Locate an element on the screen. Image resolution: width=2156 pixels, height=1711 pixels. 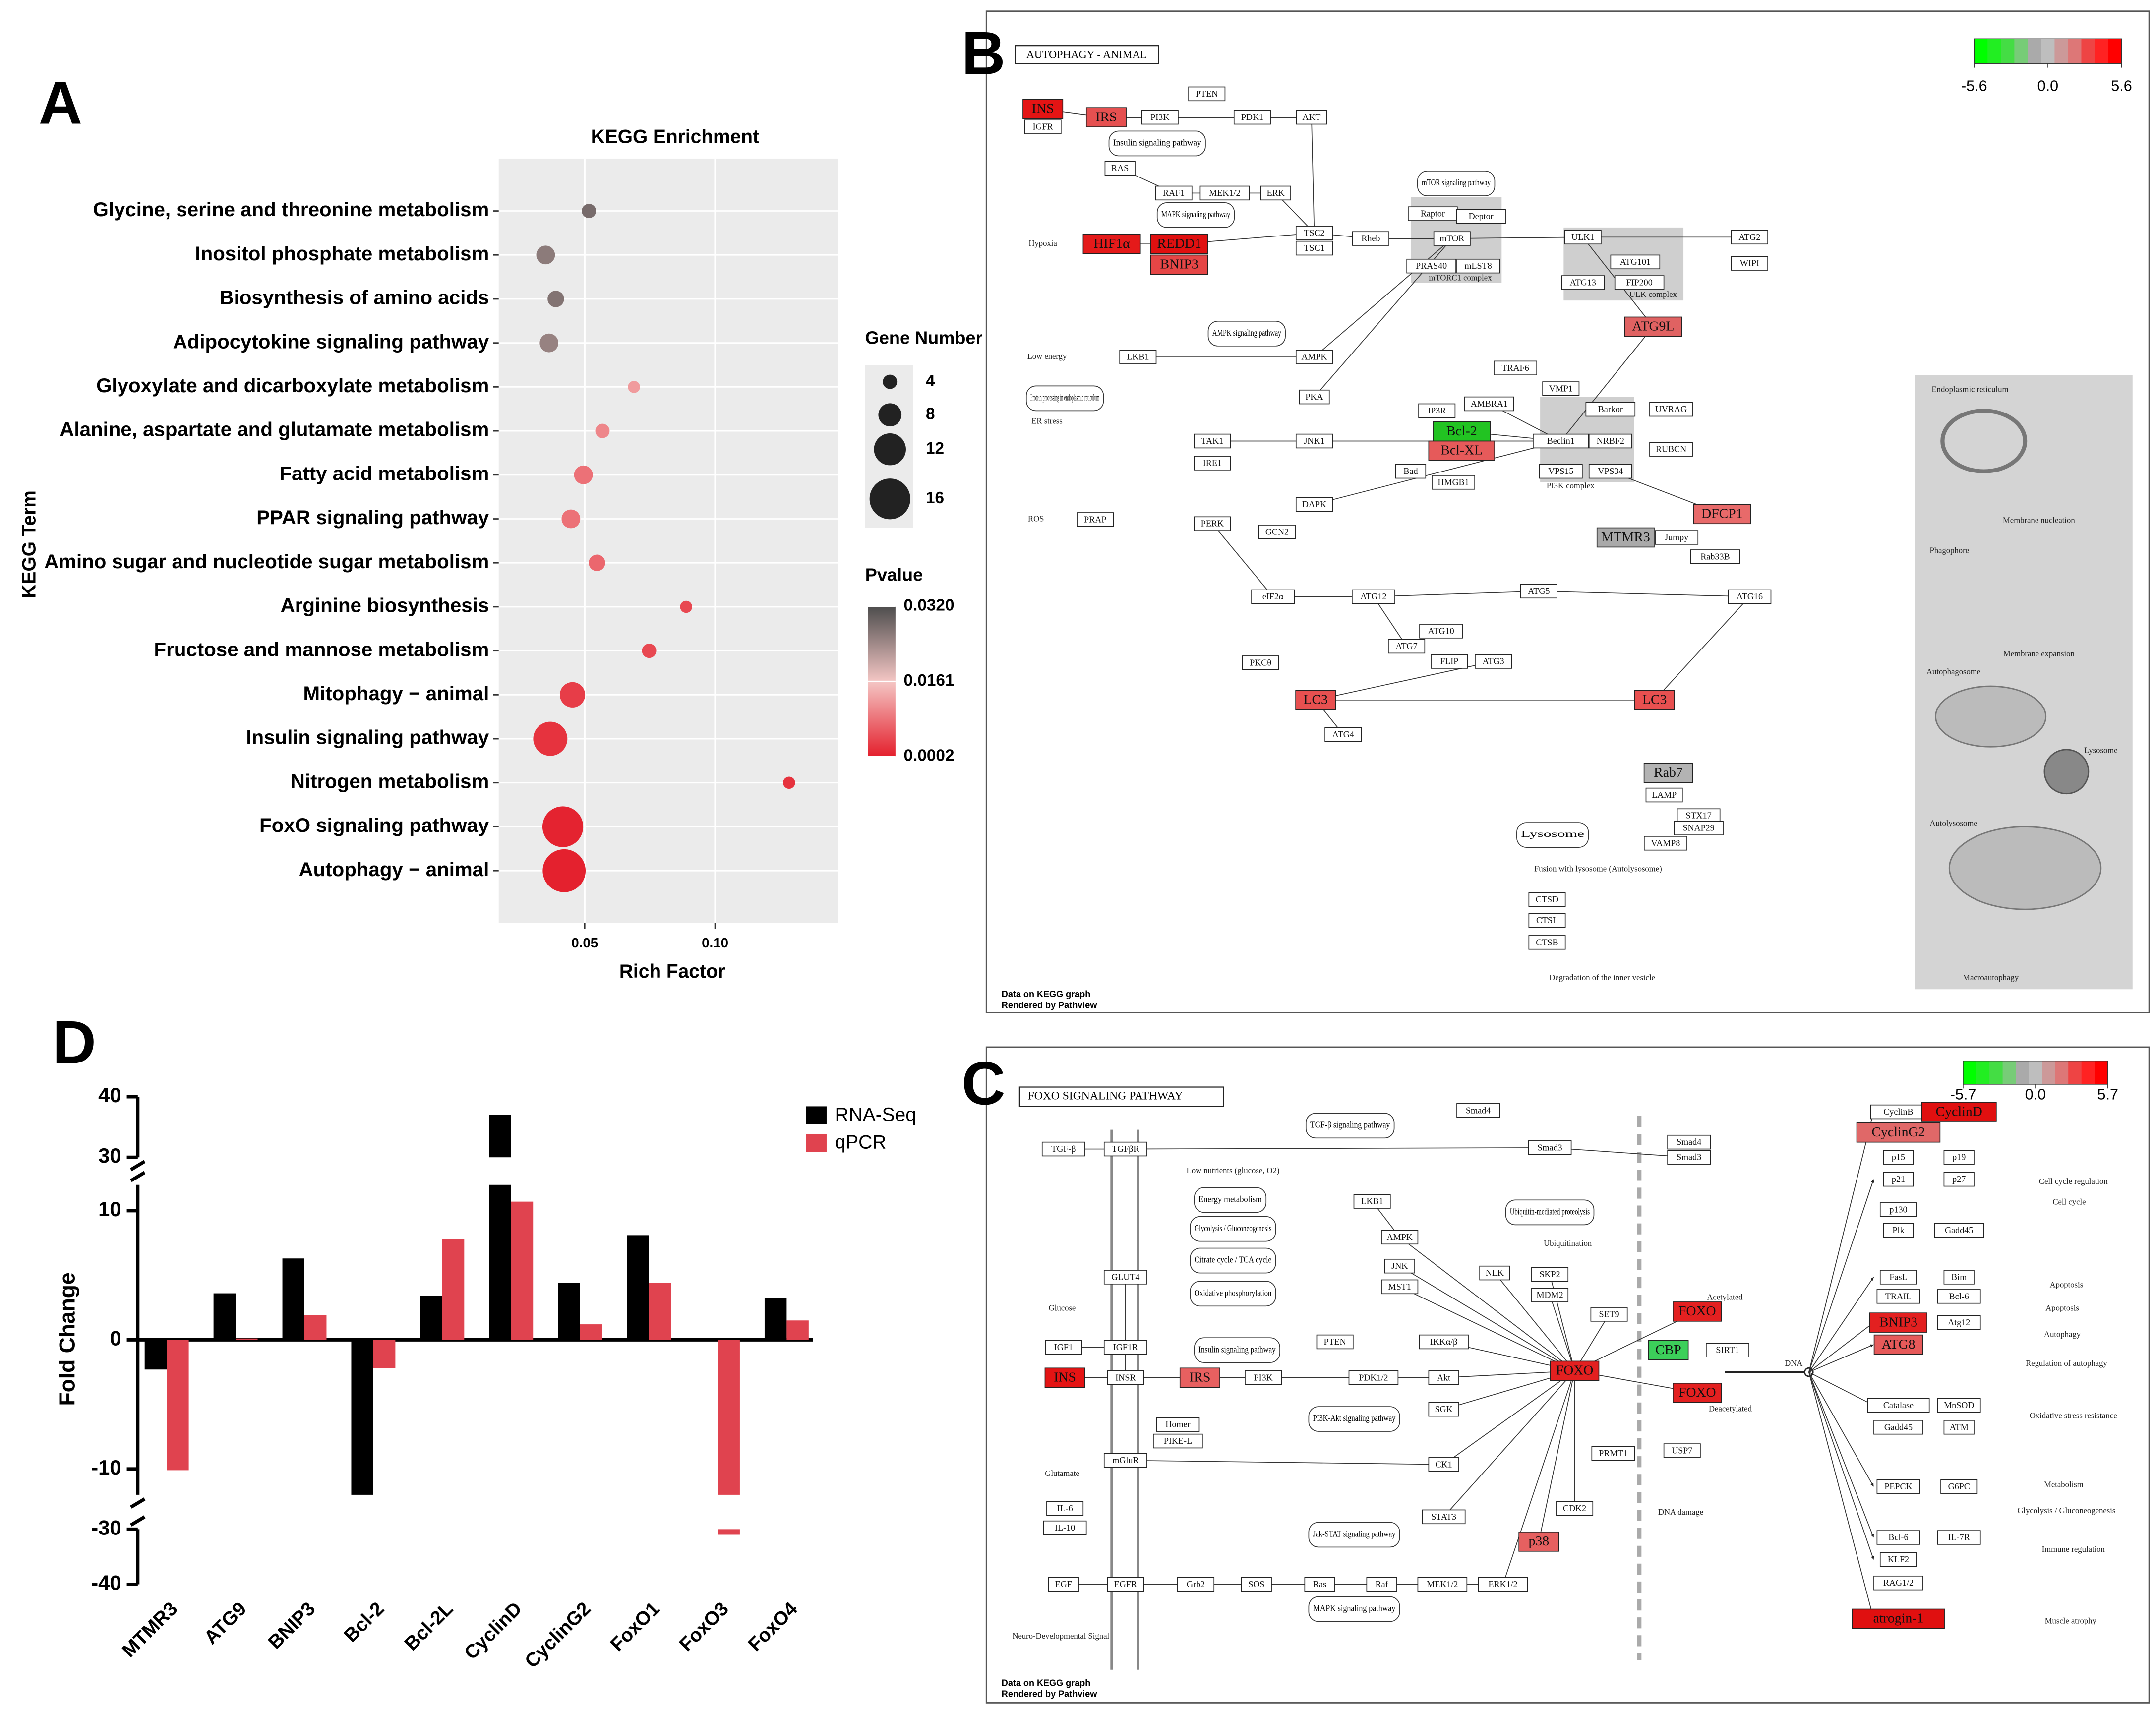
gene-label: Beclin1 is located at coordinates (1561, 441).